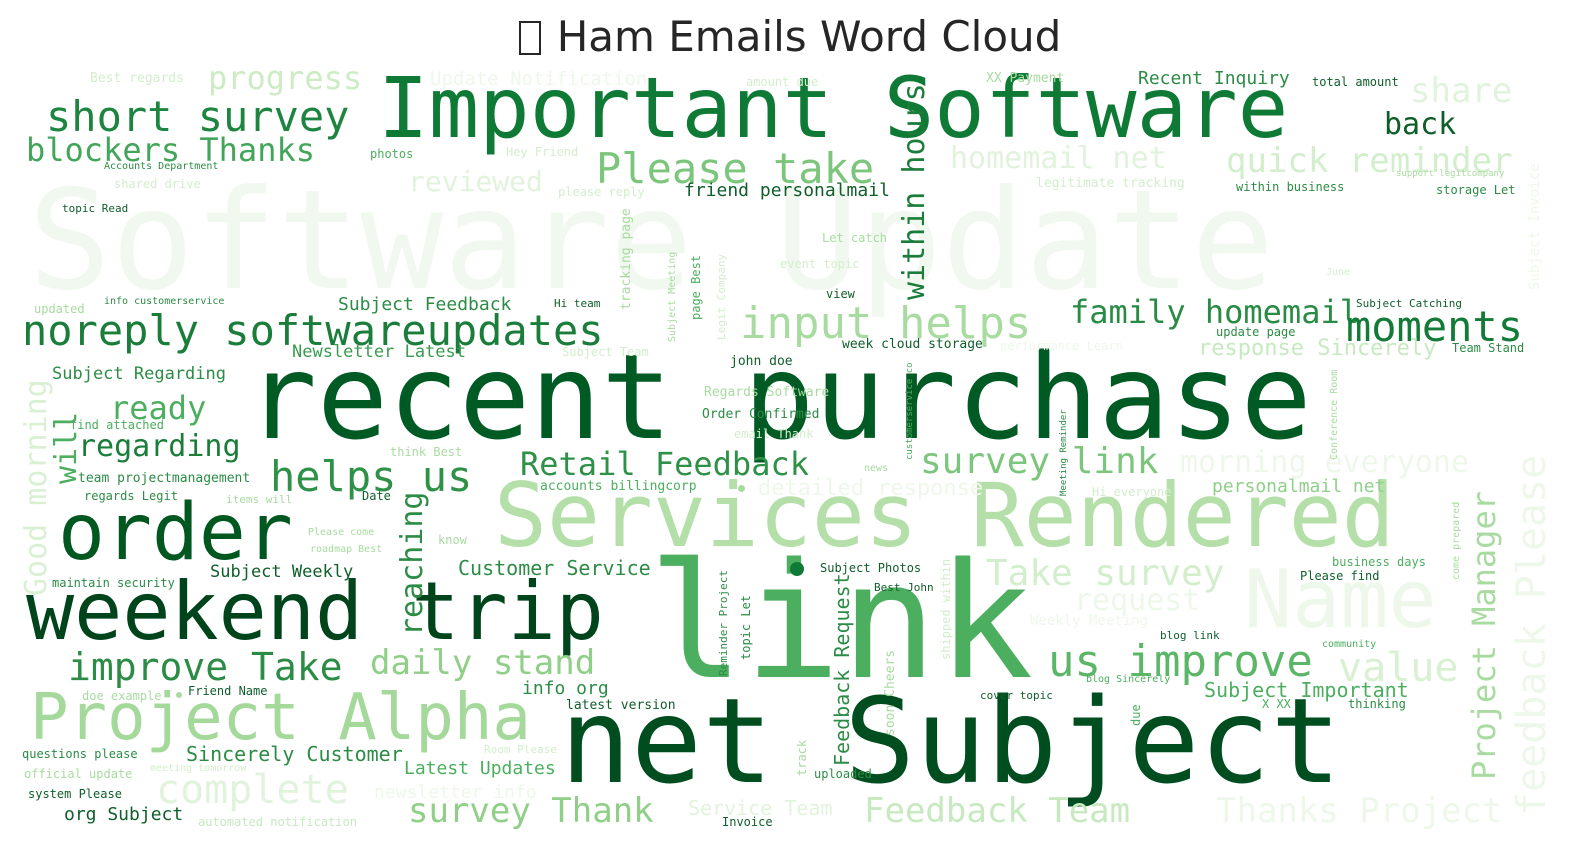  Describe the element at coordinates (59, 309) in the screenshot. I see `word-updated: updated` at that location.